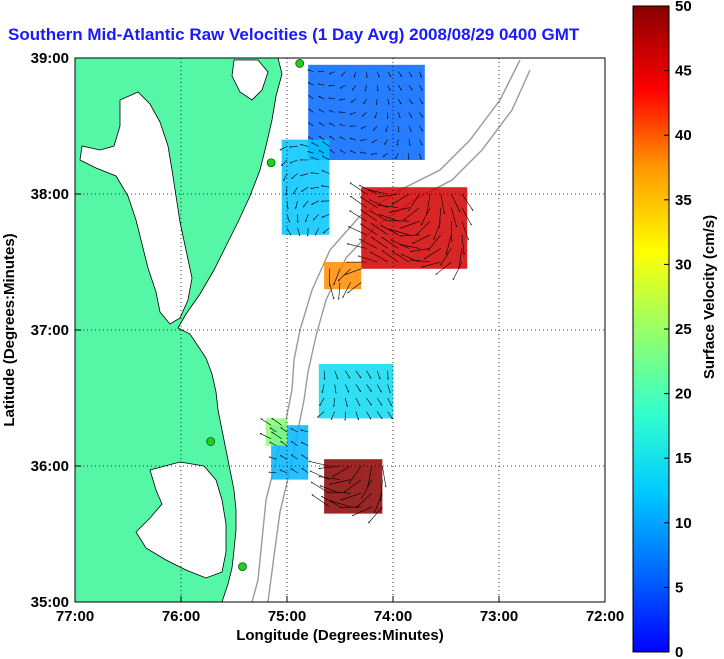 This screenshot has height=659, width=724. Describe the element at coordinates (683, 264) in the screenshot. I see `colorbar-tick-label: 30` at that location.